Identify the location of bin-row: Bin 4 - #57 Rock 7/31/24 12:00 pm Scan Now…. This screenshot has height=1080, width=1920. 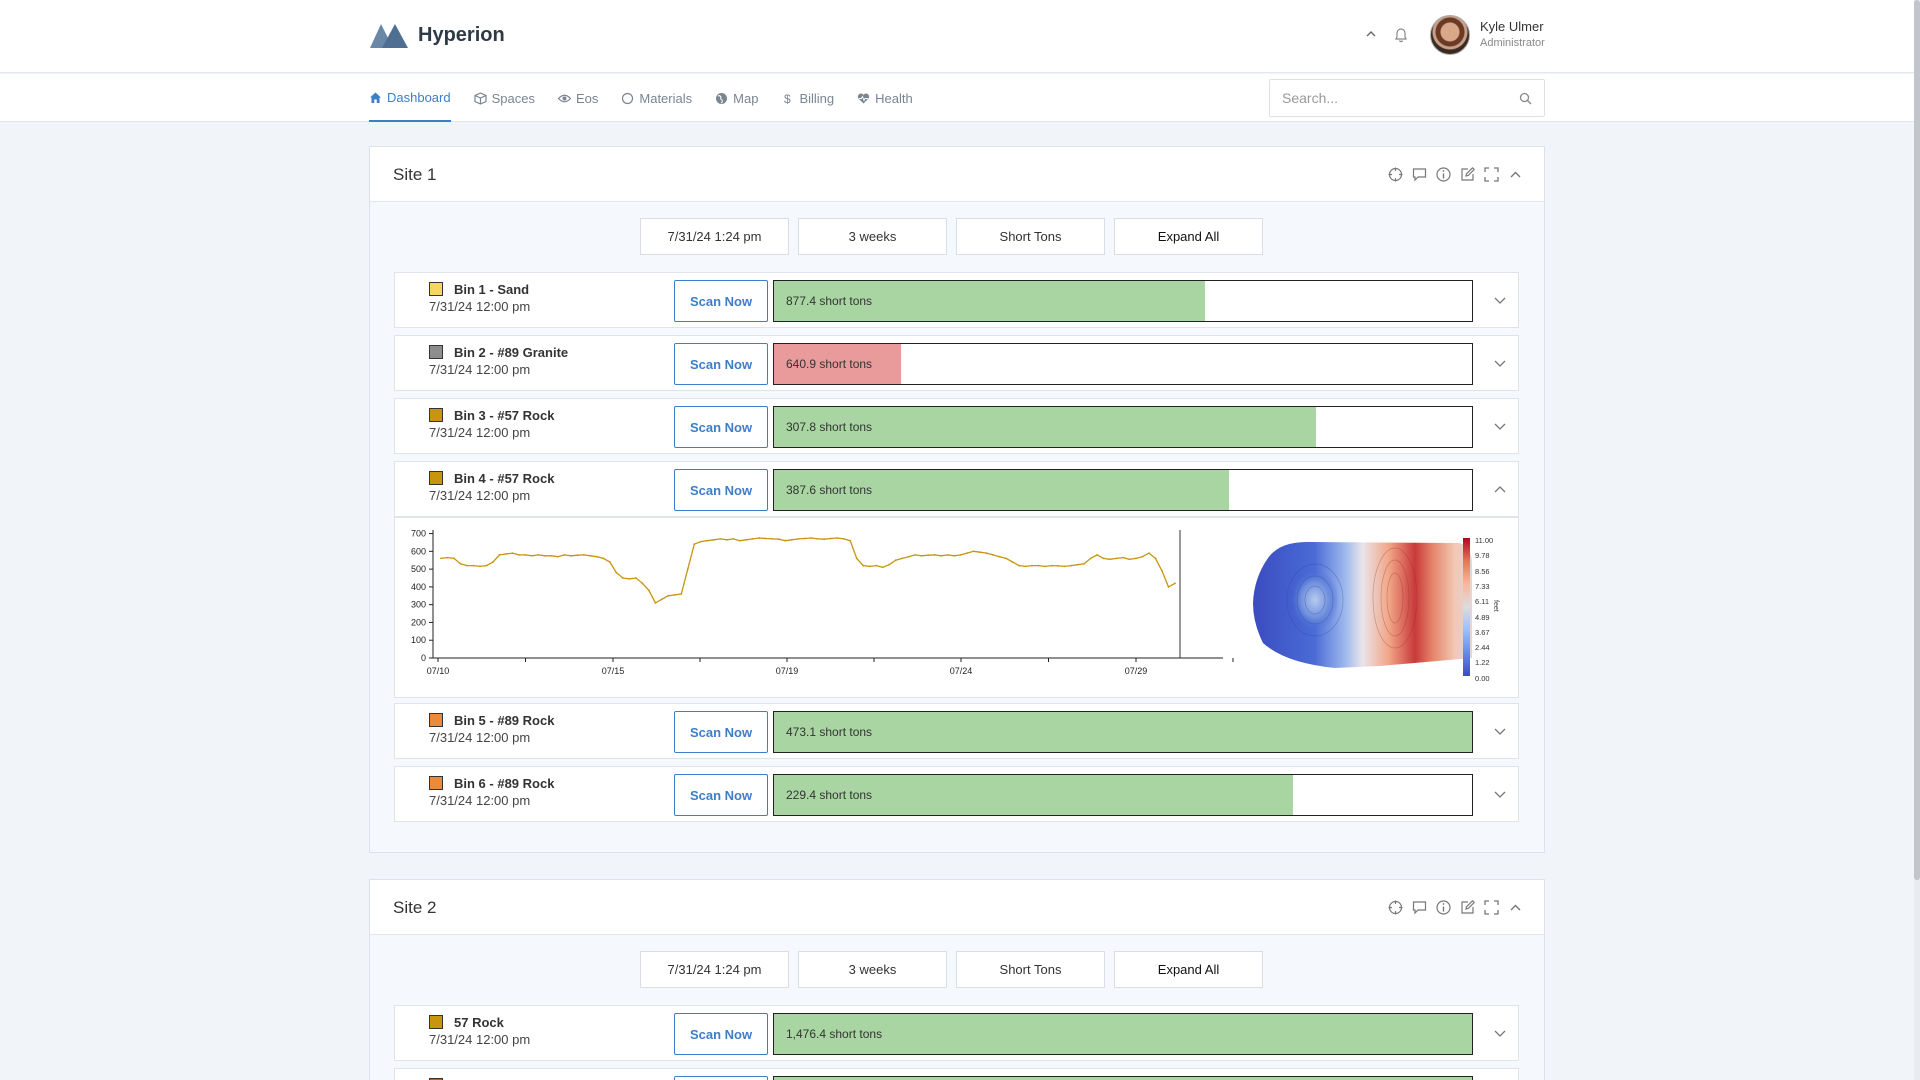
(956, 489).